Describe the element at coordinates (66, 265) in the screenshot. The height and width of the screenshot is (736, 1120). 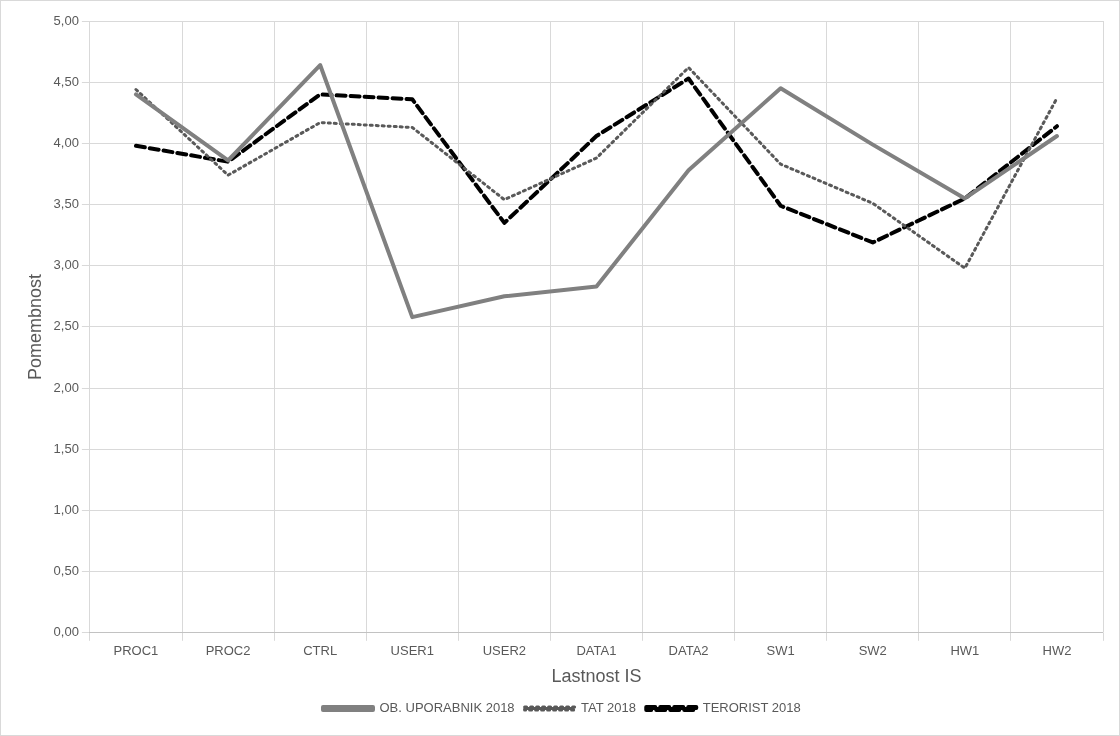
I see `y-tick-label: 3,00` at that location.